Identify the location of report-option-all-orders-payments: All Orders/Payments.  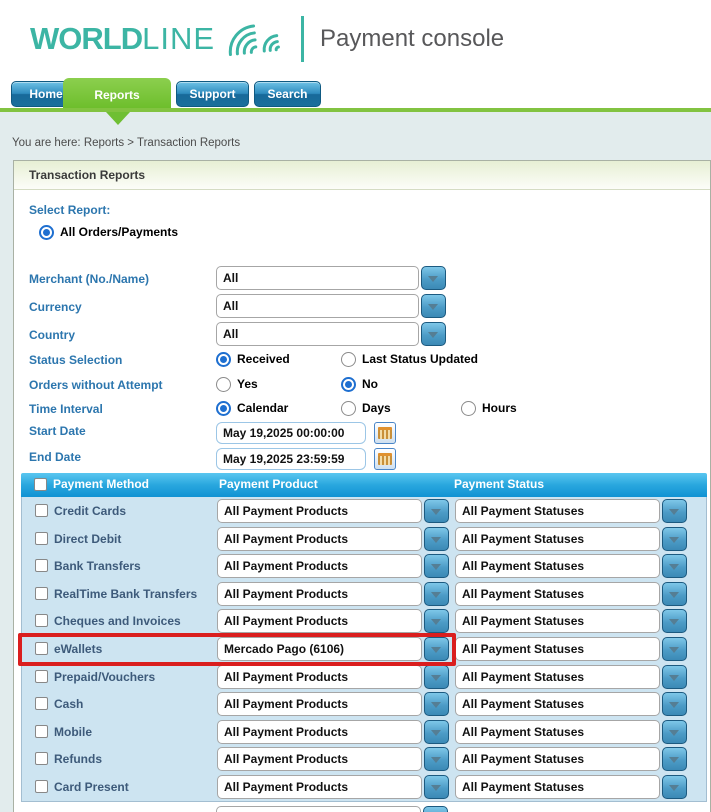
(108, 232).